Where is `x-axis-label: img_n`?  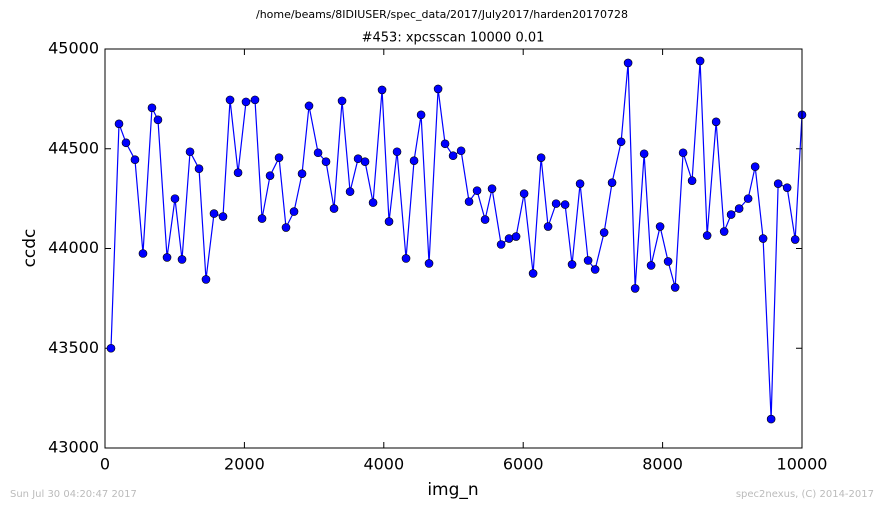
x-axis-label: img_n is located at coordinates (452, 490).